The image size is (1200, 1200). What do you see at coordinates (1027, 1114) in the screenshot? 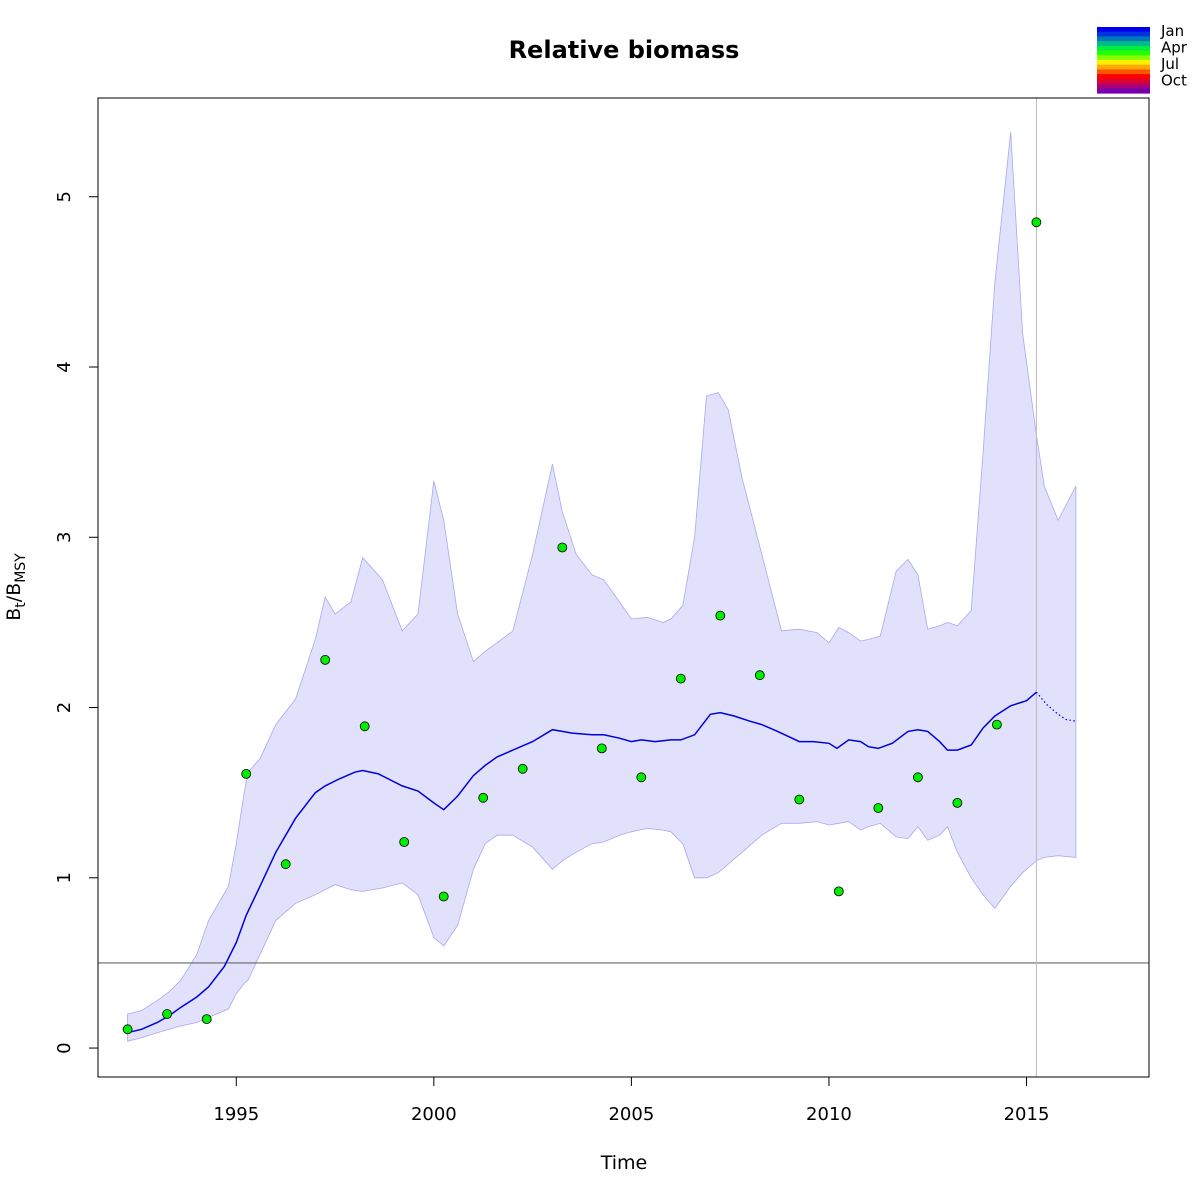
I see `x-tick-label: 2015` at bounding box center [1027, 1114].